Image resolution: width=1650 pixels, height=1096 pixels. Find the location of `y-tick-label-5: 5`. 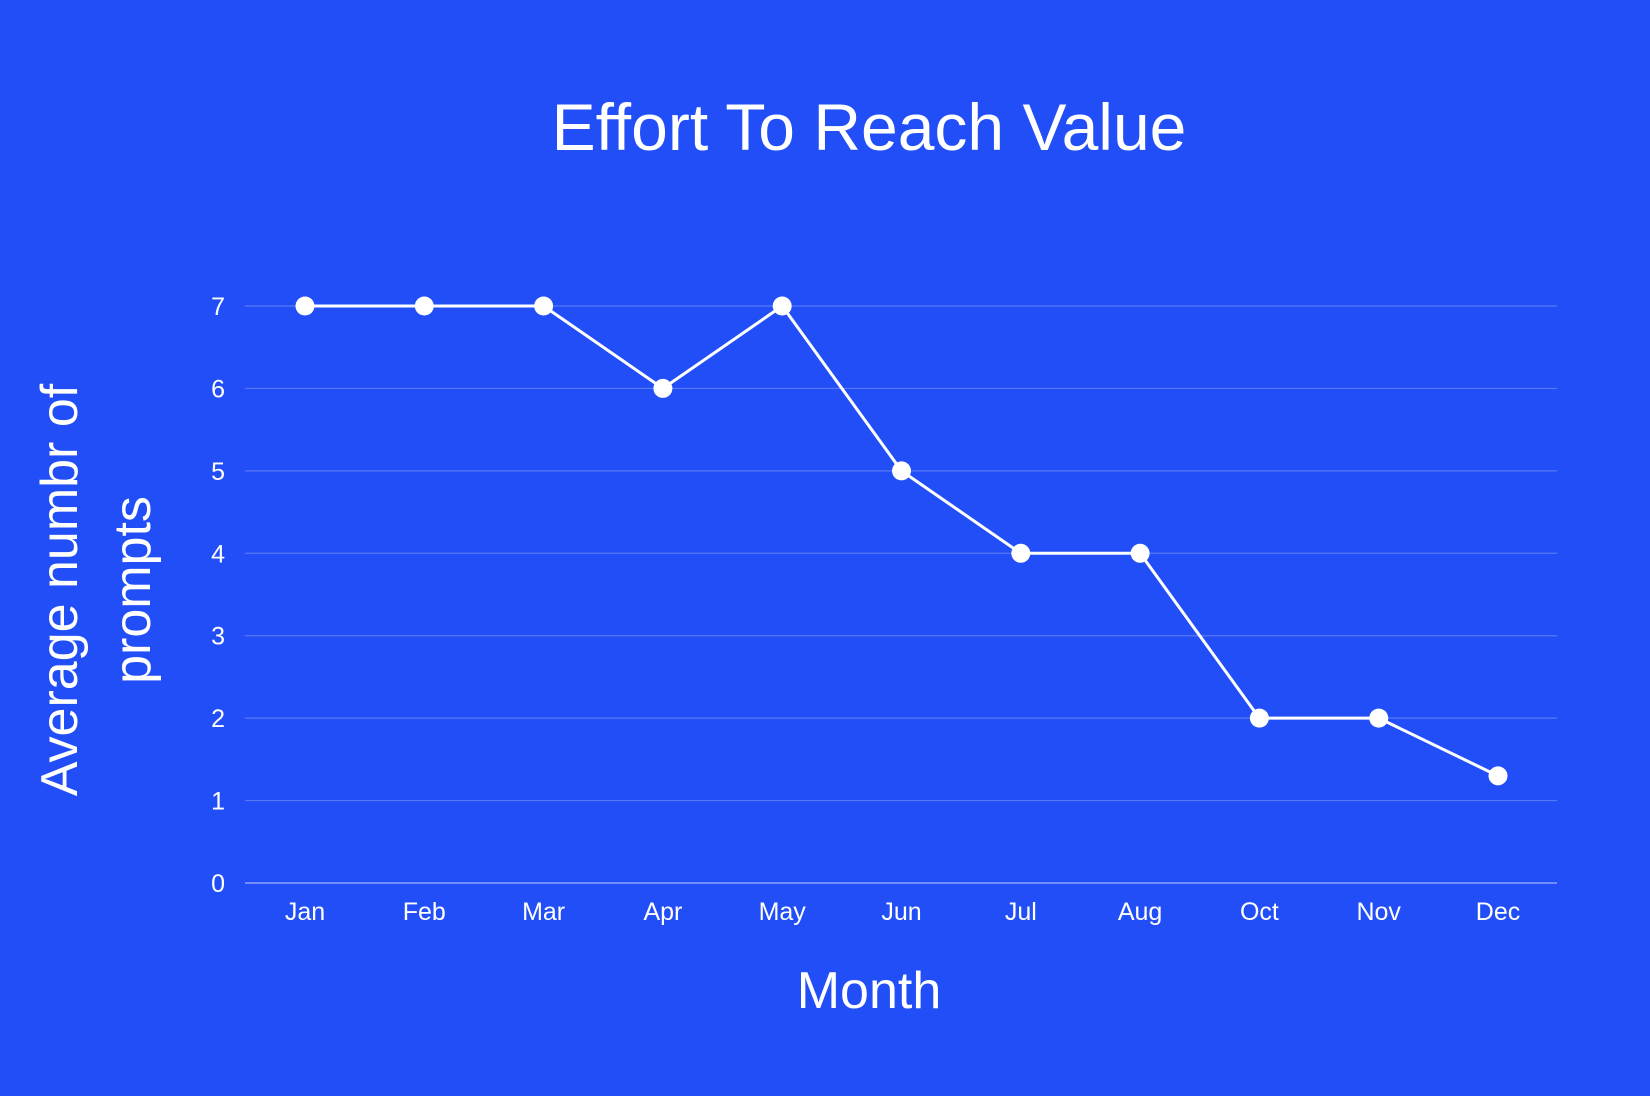

y-tick-label-5: 5 is located at coordinates (218, 472).